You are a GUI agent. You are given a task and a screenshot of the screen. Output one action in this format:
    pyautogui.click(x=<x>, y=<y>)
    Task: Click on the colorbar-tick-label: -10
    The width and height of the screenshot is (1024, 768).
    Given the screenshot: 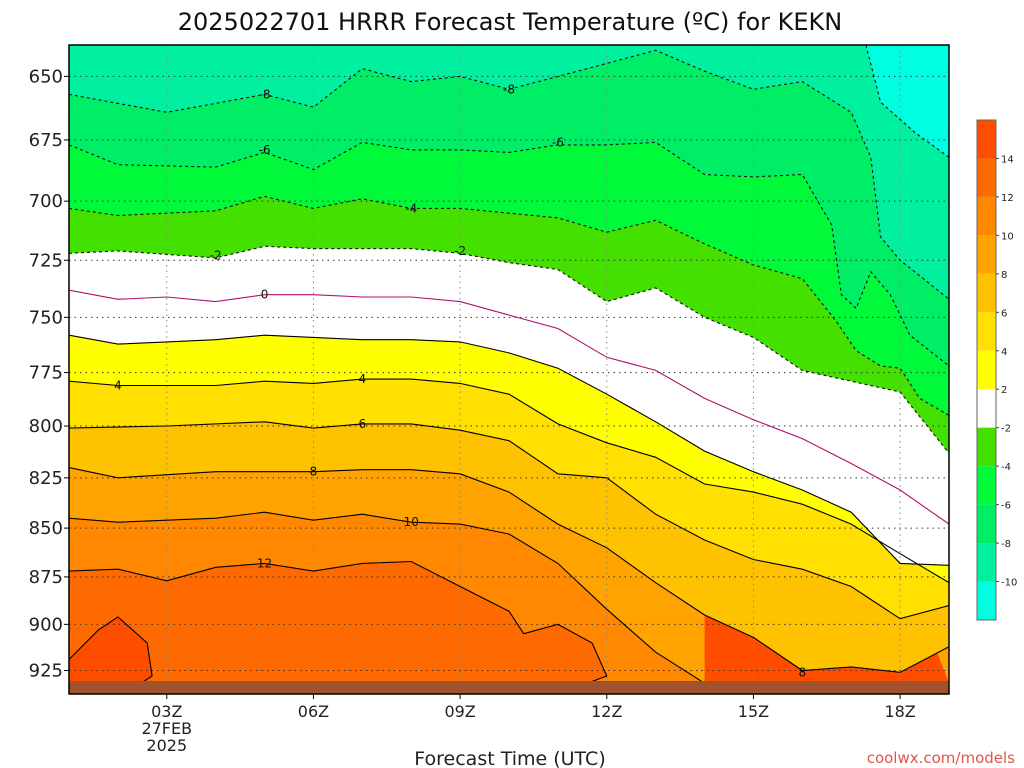 What is the action you would take?
    pyautogui.click(x=1009, y=583)
    